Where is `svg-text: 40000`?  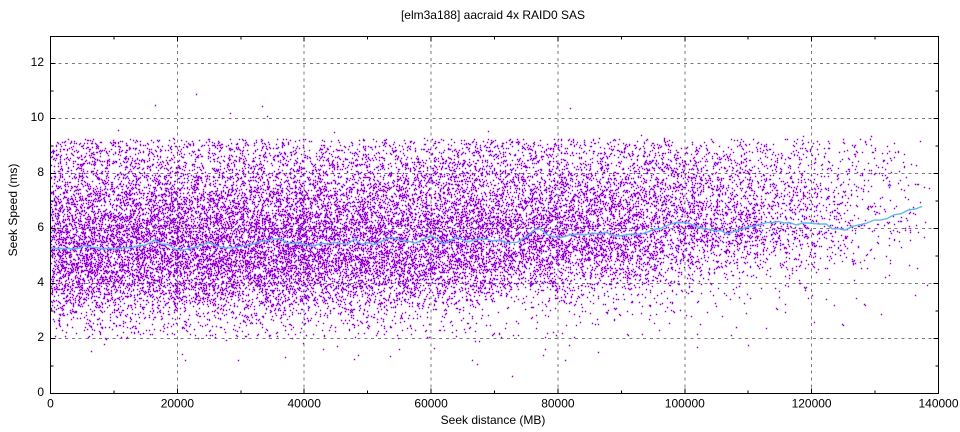
svg-text: 40000 is located at coordinates (305, 403).